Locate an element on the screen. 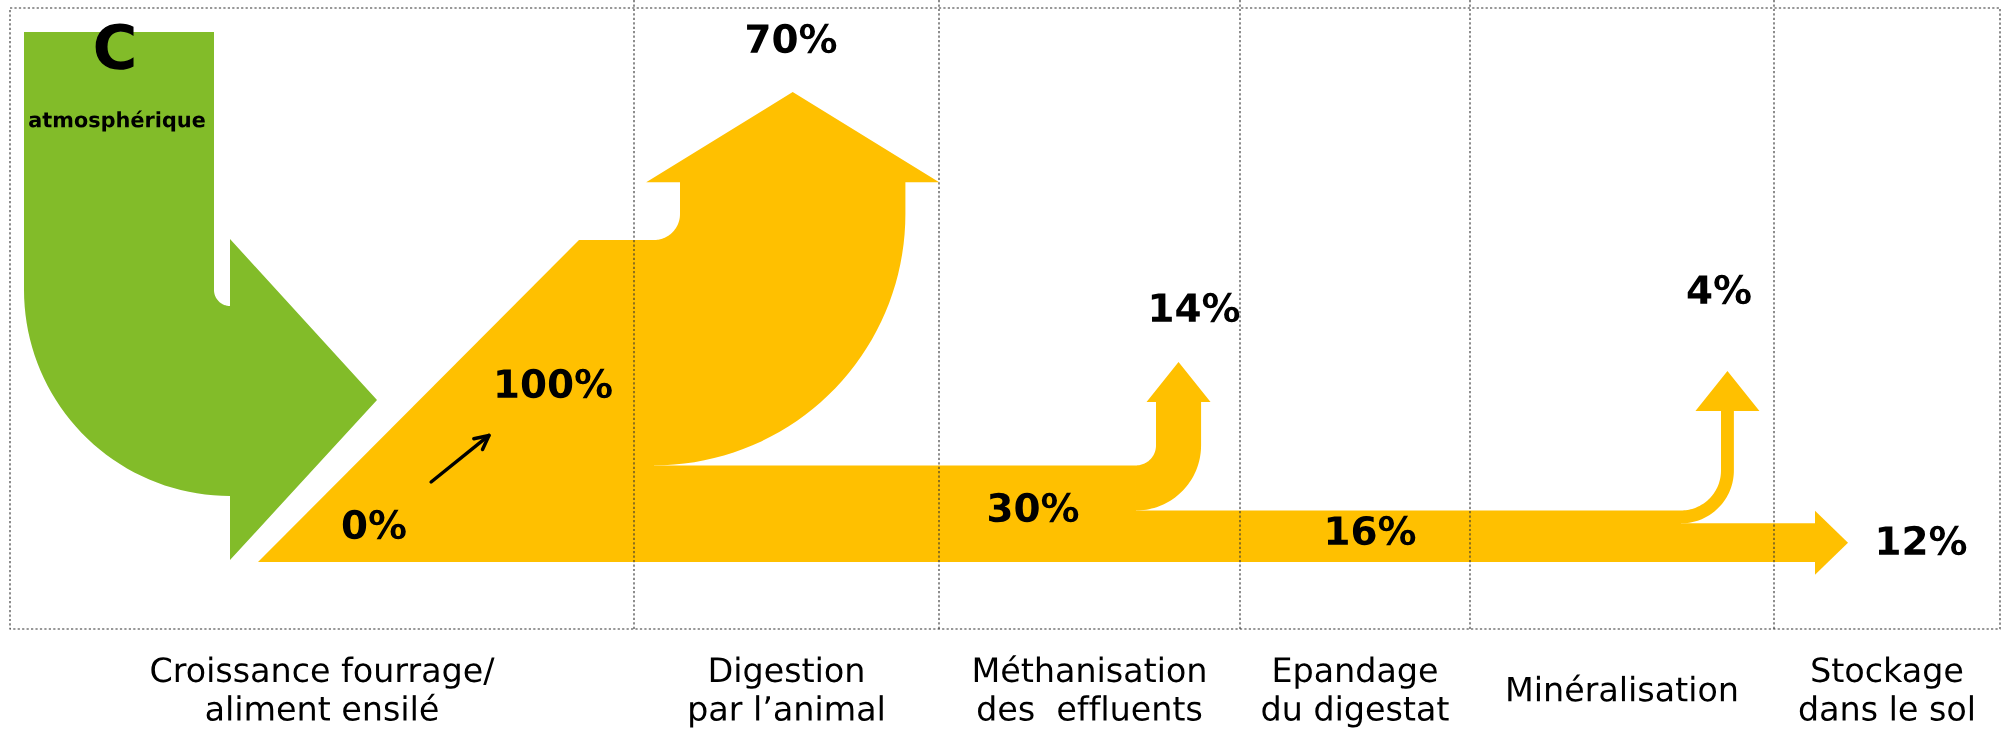 This screenshot has width=2004, height=739. category-label: Minéralisation is located at coordinates (1622, 688).